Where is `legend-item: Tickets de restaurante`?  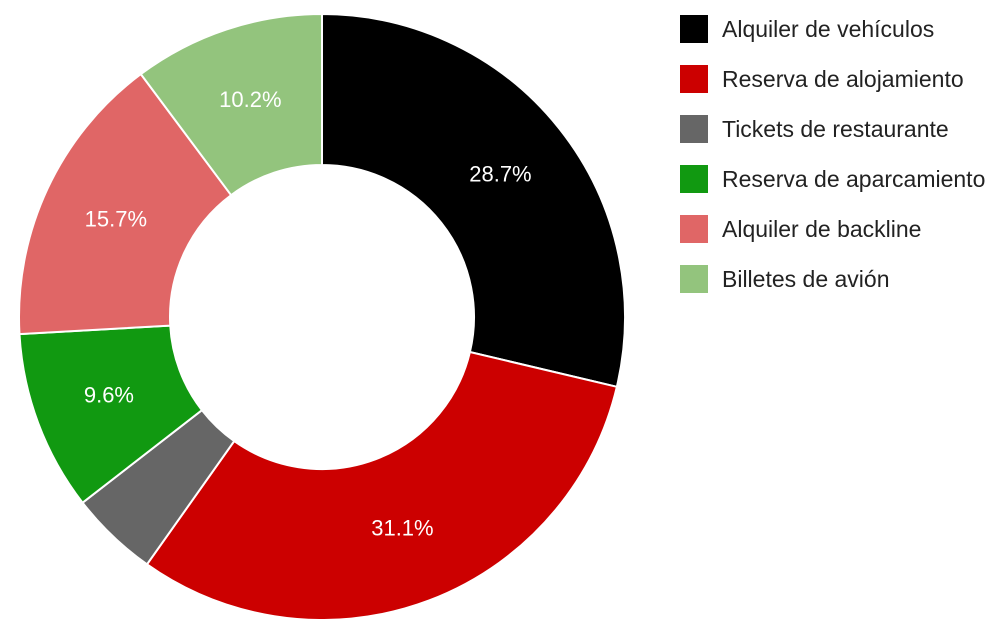 legend-item: Tickets de restaurante is located at coordinates (843, 129).